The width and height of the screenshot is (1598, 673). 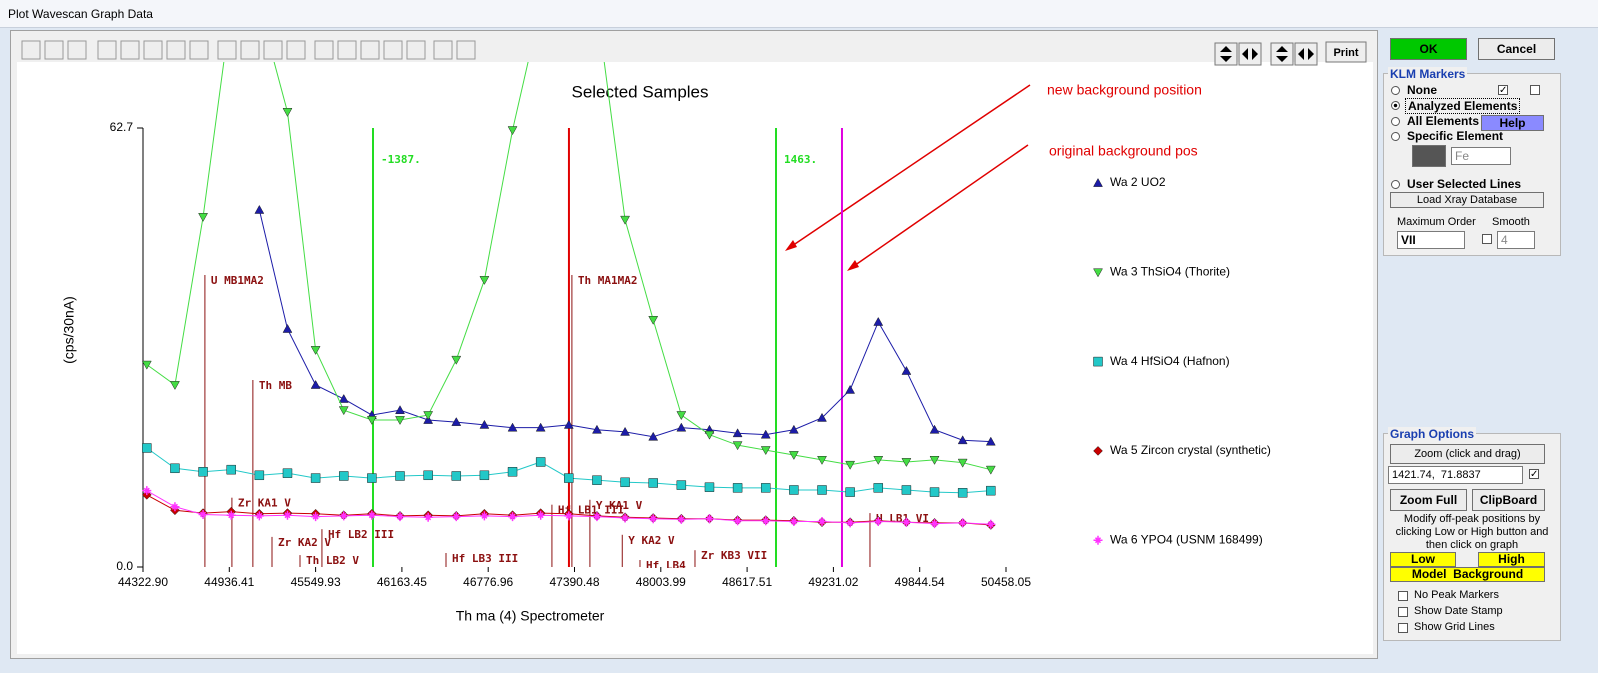 What do you see at coordinates (1516, 240) in the screenshot?
I see `smooth-combo: 4` at bounding box center [1516, 240].